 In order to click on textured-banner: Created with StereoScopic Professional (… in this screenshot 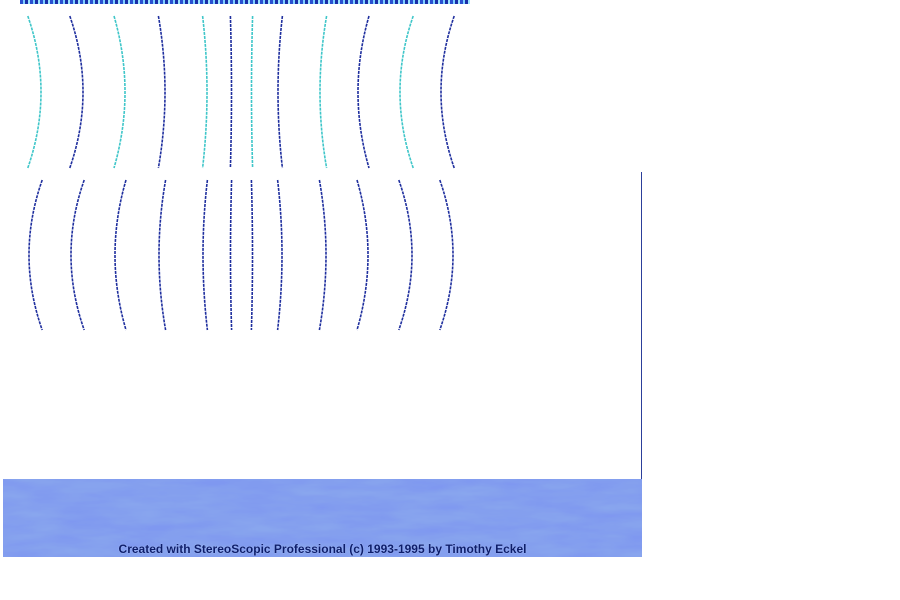, I will do `click(322, 518)`.